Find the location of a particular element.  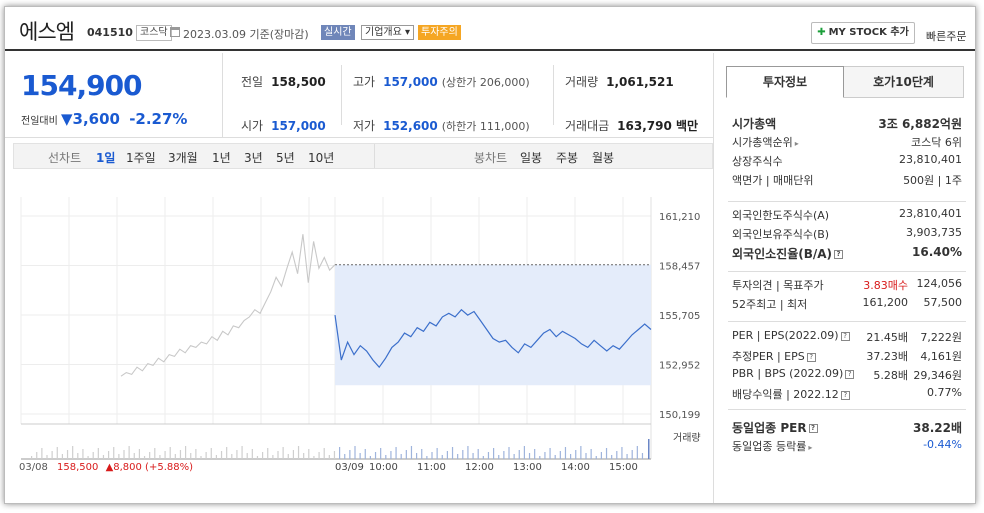

invest-row-value: 3조 6,882억원 is located at coordinates (920, 124).